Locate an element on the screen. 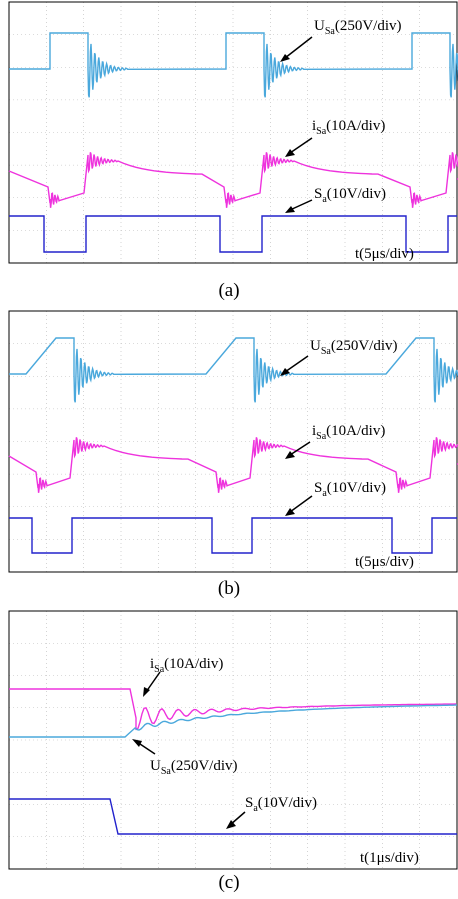 Image resolution: width=458 pixels, height=899 pixels. trace-i-sa-a is located at coordinates (233, 180).